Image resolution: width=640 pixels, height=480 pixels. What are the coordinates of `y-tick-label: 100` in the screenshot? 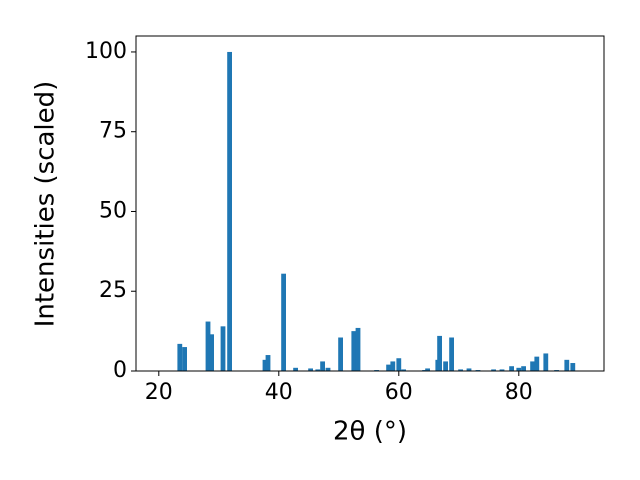 It's located at (106, 51).